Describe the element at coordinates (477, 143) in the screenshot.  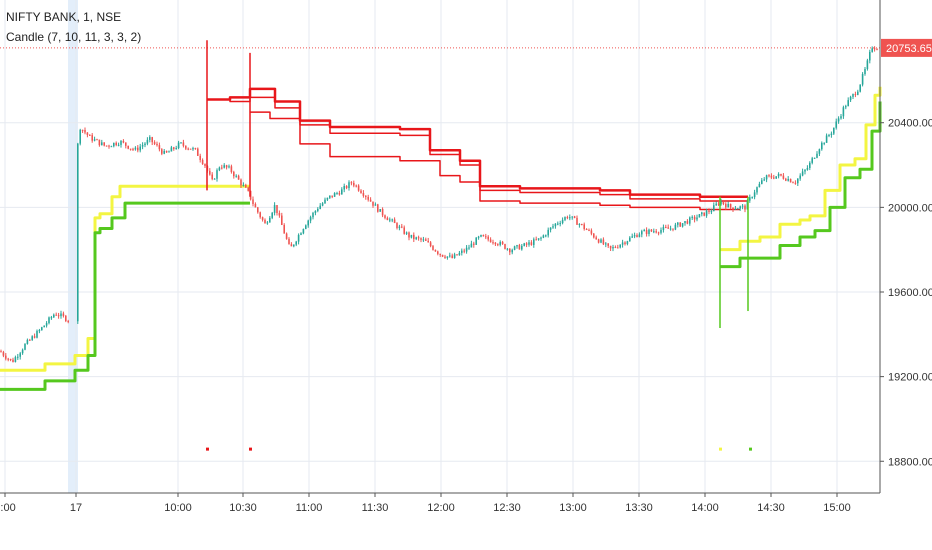
I see `upper-band-line` at that location.